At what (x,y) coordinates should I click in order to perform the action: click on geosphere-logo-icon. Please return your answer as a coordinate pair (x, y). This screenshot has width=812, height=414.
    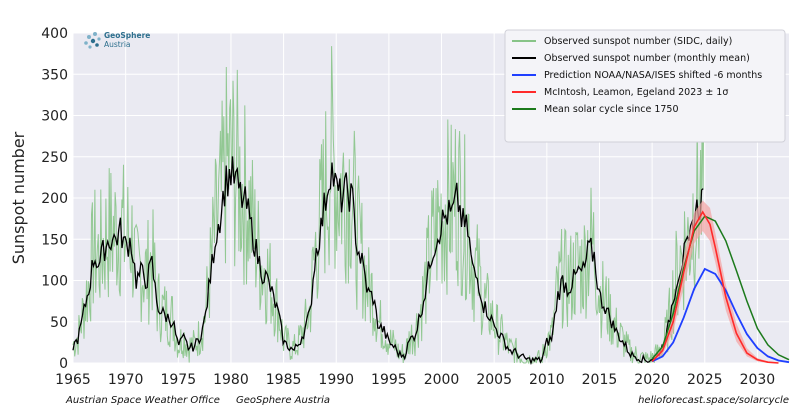
    Looking at the image, I should click on (92, 40).